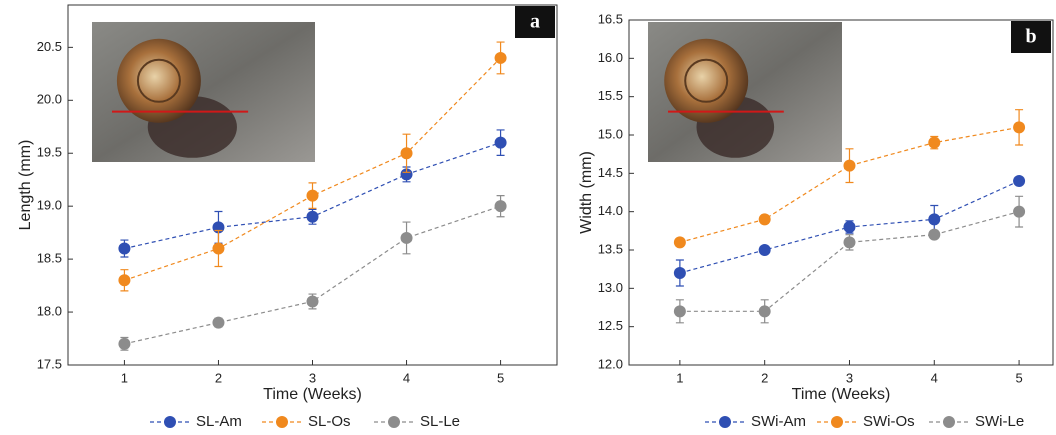  Describe the element at coordinates (49, 310) in the screenshot. I see `y-tick-label: 18.0` at that location.